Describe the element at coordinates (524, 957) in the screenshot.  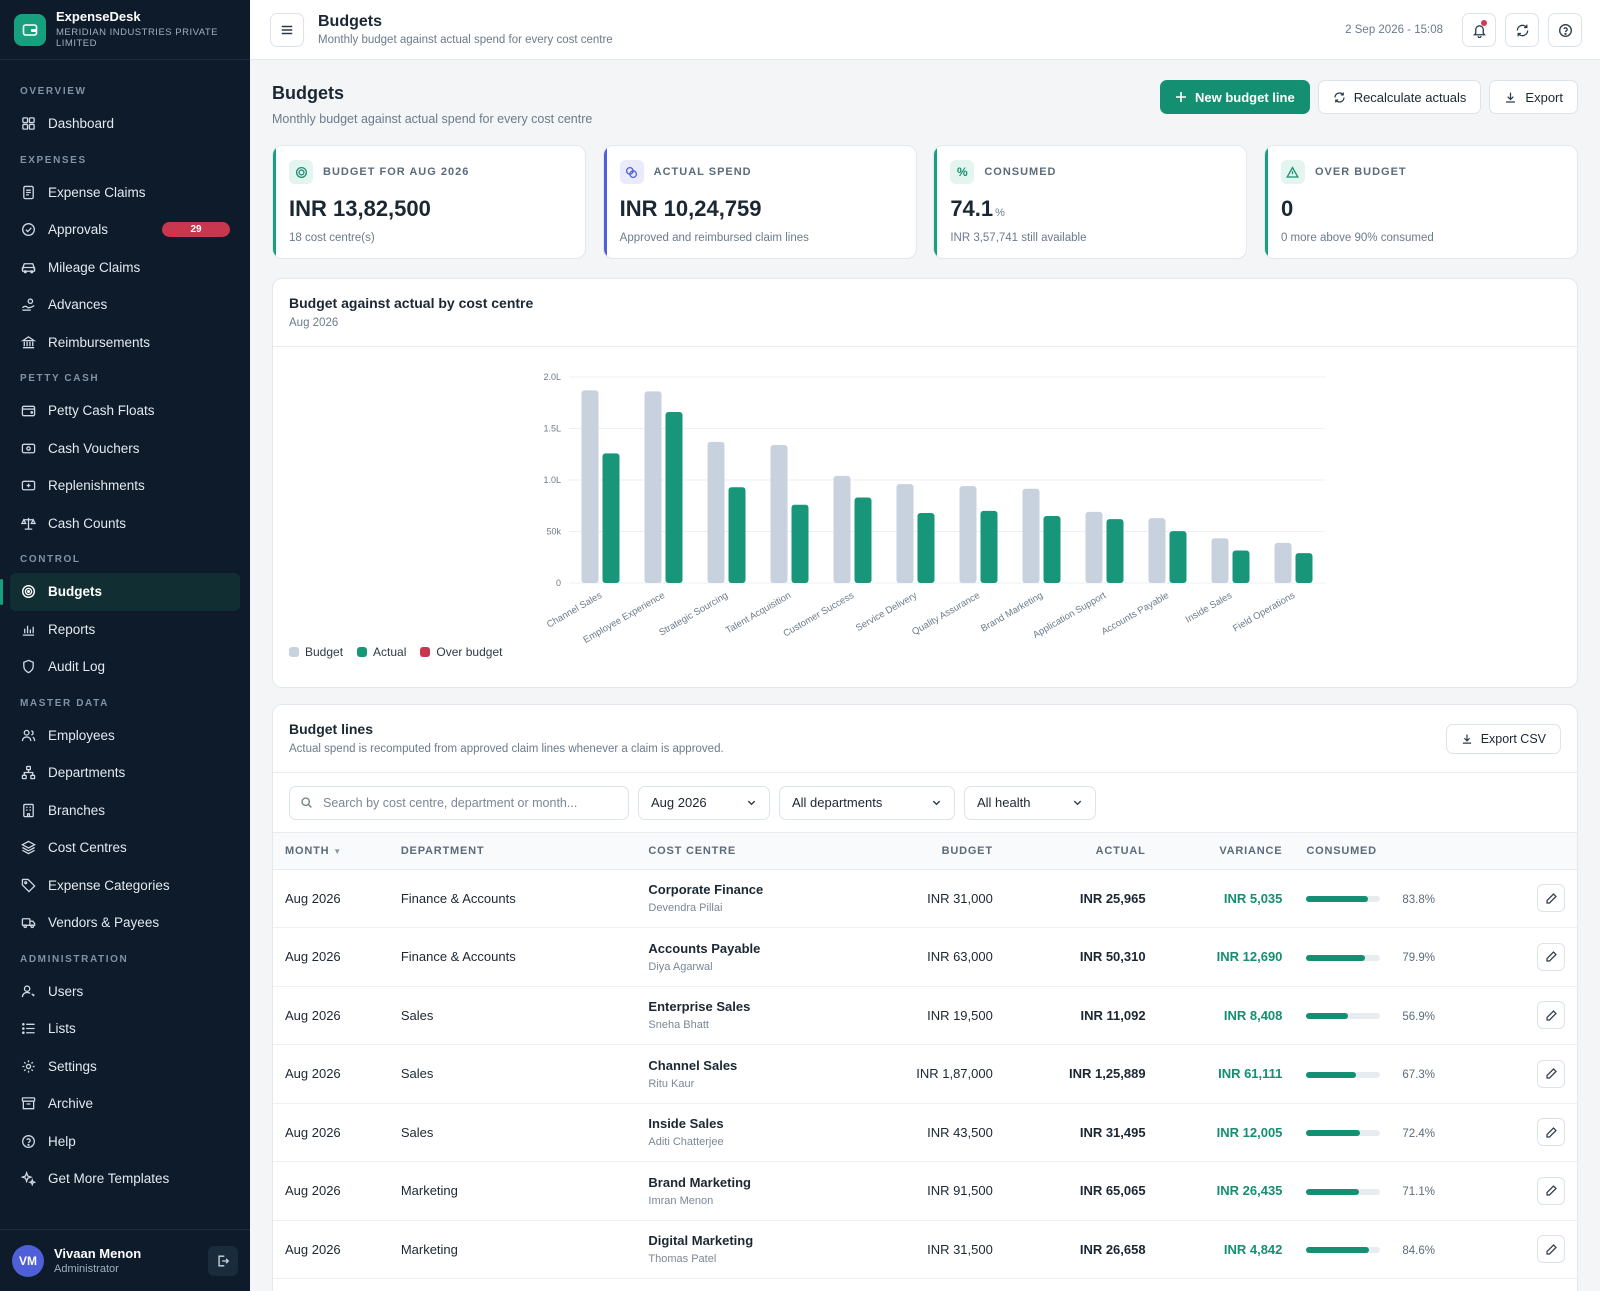
I see `cell-department: Finance & Accounts` at that location.